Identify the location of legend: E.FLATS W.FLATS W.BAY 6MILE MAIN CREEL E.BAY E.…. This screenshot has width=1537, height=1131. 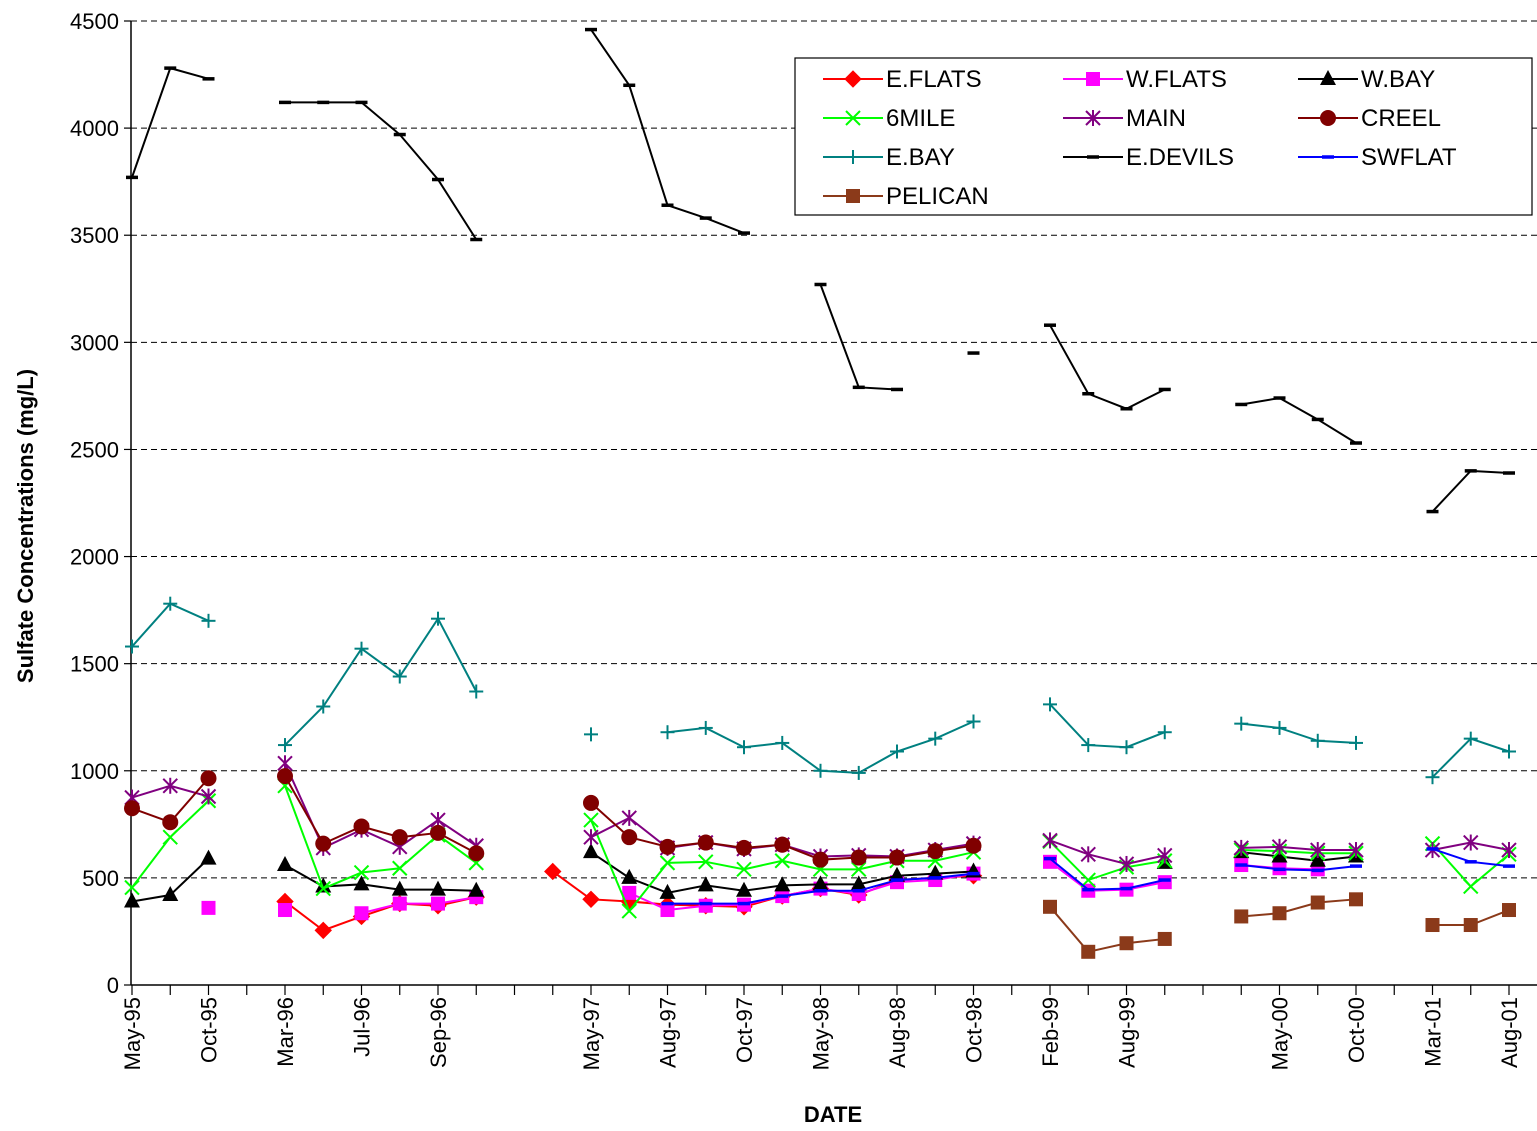
(1163, 136).